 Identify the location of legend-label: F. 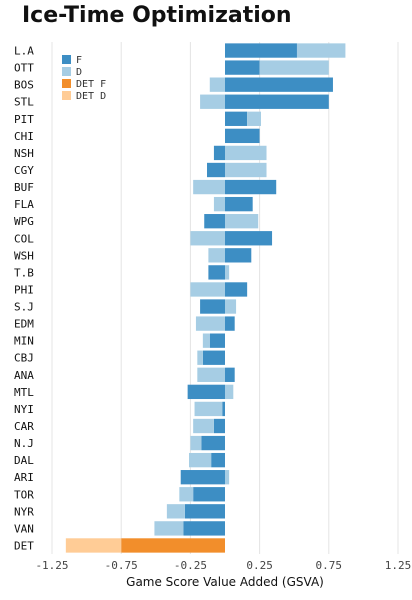
(79, 60).